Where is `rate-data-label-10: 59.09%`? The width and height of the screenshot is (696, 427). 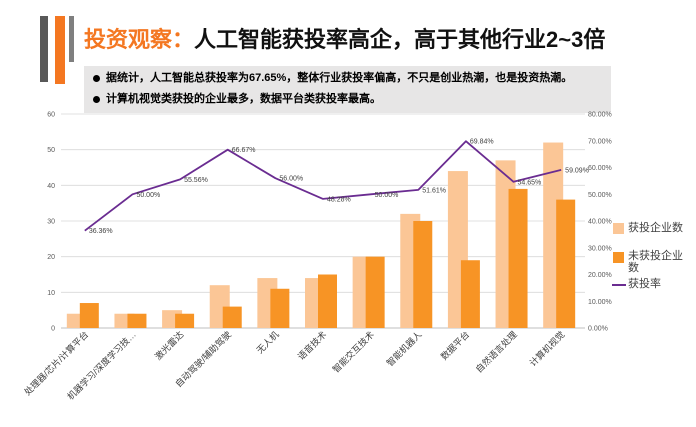
rate-data-label-10: 59.09% is located at coordinates (577, 170).